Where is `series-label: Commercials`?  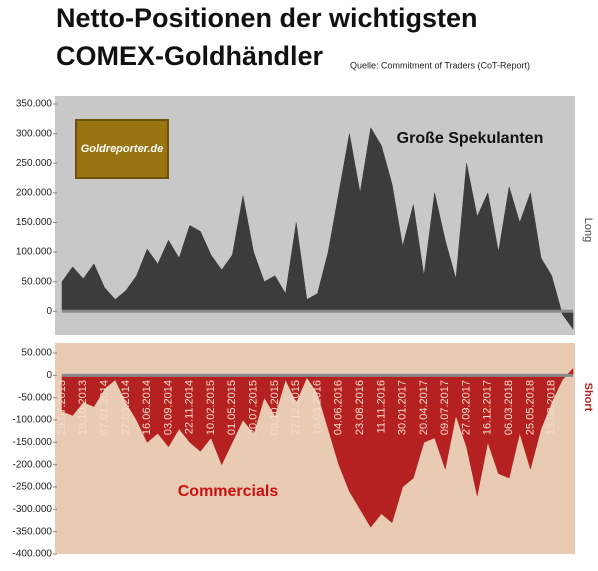 series-label: Commercials is located at coordinates (228, 491).